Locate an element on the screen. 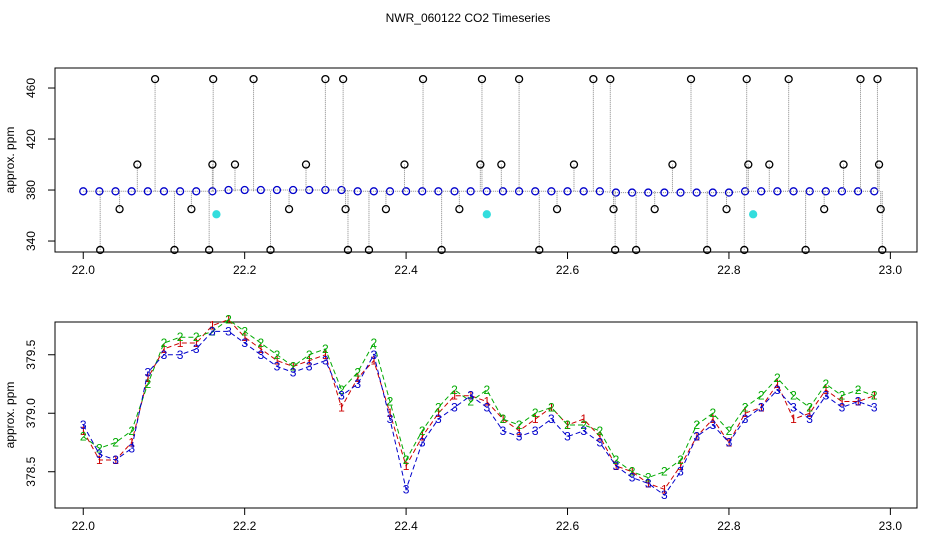  y-tick-label: 420 is located at coordinates (31, 139).